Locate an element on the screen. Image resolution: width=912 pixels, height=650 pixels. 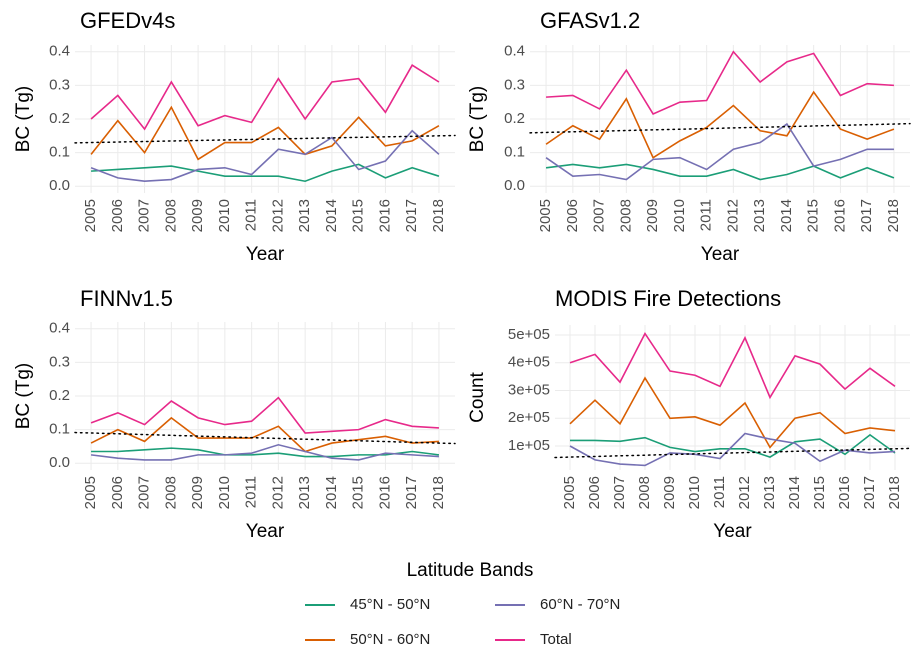
y-tick-label: 3e+05 is located at coordinates (529, 389).